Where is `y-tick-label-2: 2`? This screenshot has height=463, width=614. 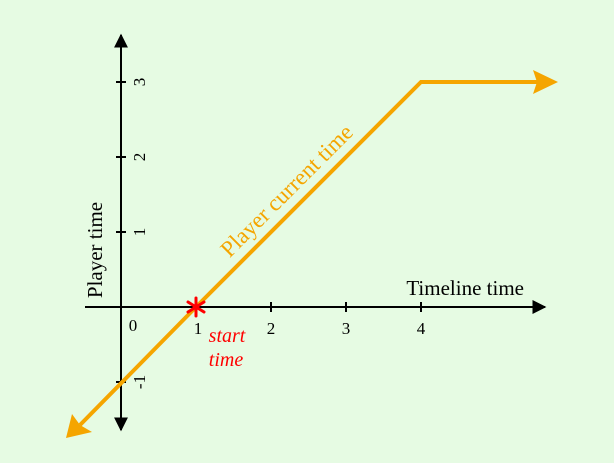
y-tick-label-2: 2 is located at coordinates (139, 157).